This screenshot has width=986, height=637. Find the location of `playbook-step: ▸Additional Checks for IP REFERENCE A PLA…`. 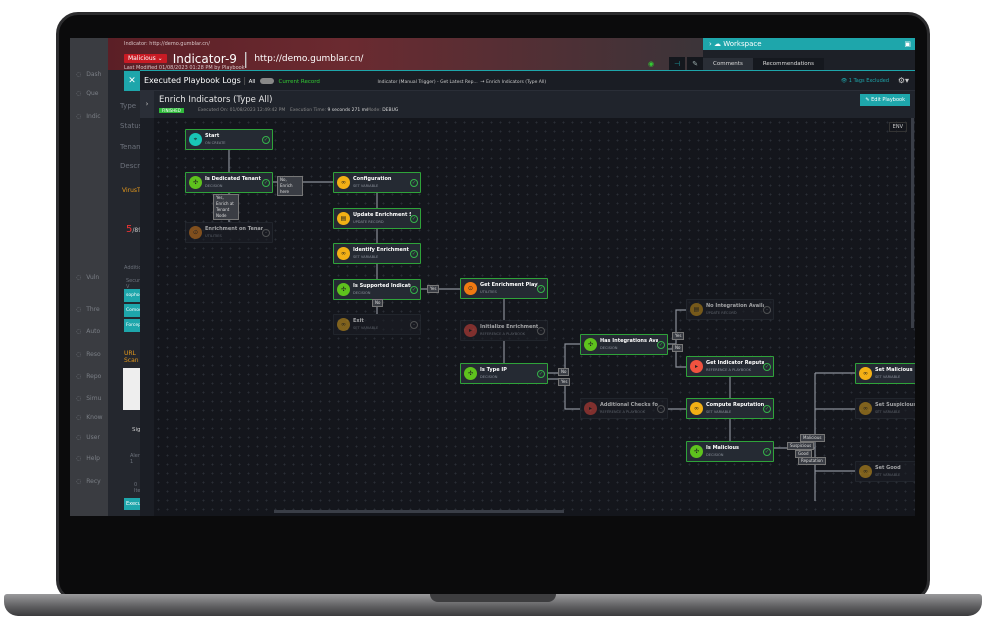

playbook-step: ▸Additional Checks for IP REFERENCE A PLA… is located at coordinates (624, 408).